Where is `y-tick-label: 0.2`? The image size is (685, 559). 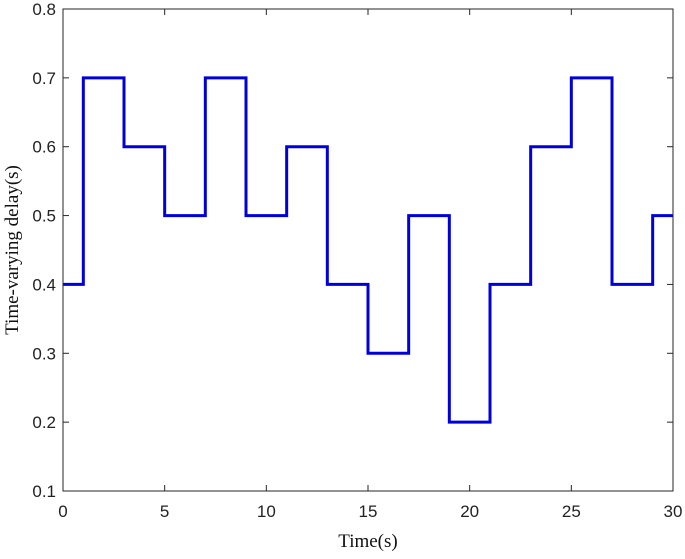 y-tick-label: 0.2 is located at coordinates (44, 422).